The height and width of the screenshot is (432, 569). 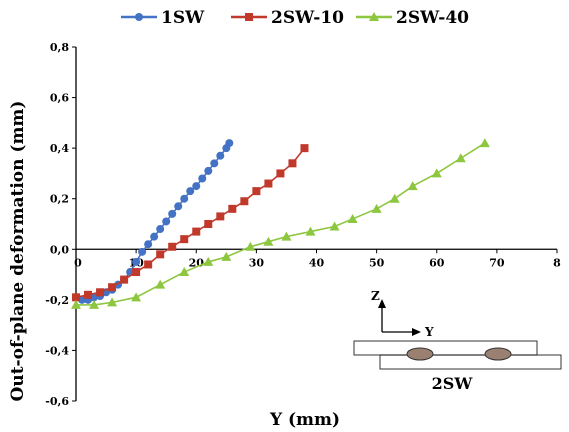 What do you see at coordinates (375, 296) in the screenshot?
I see `inset-z-label: Z` at bounding box center [375, 296].